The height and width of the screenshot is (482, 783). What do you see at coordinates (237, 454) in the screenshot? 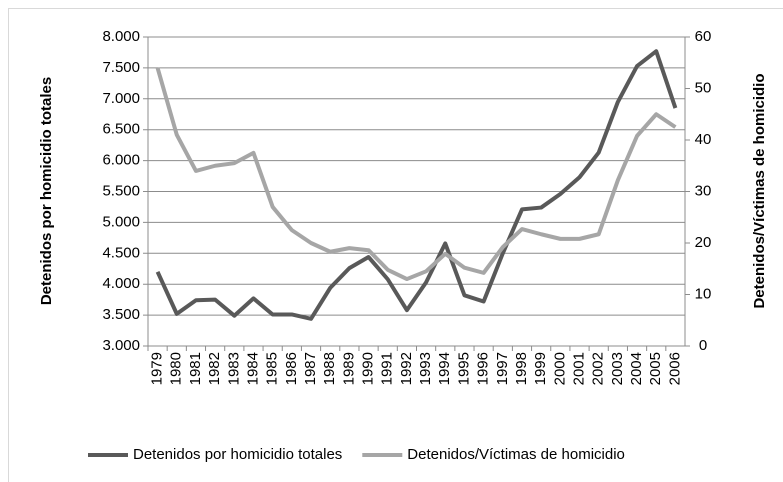
I see `legend-label: Detenidos por homicidio totales` at bounding box center [237, 454].